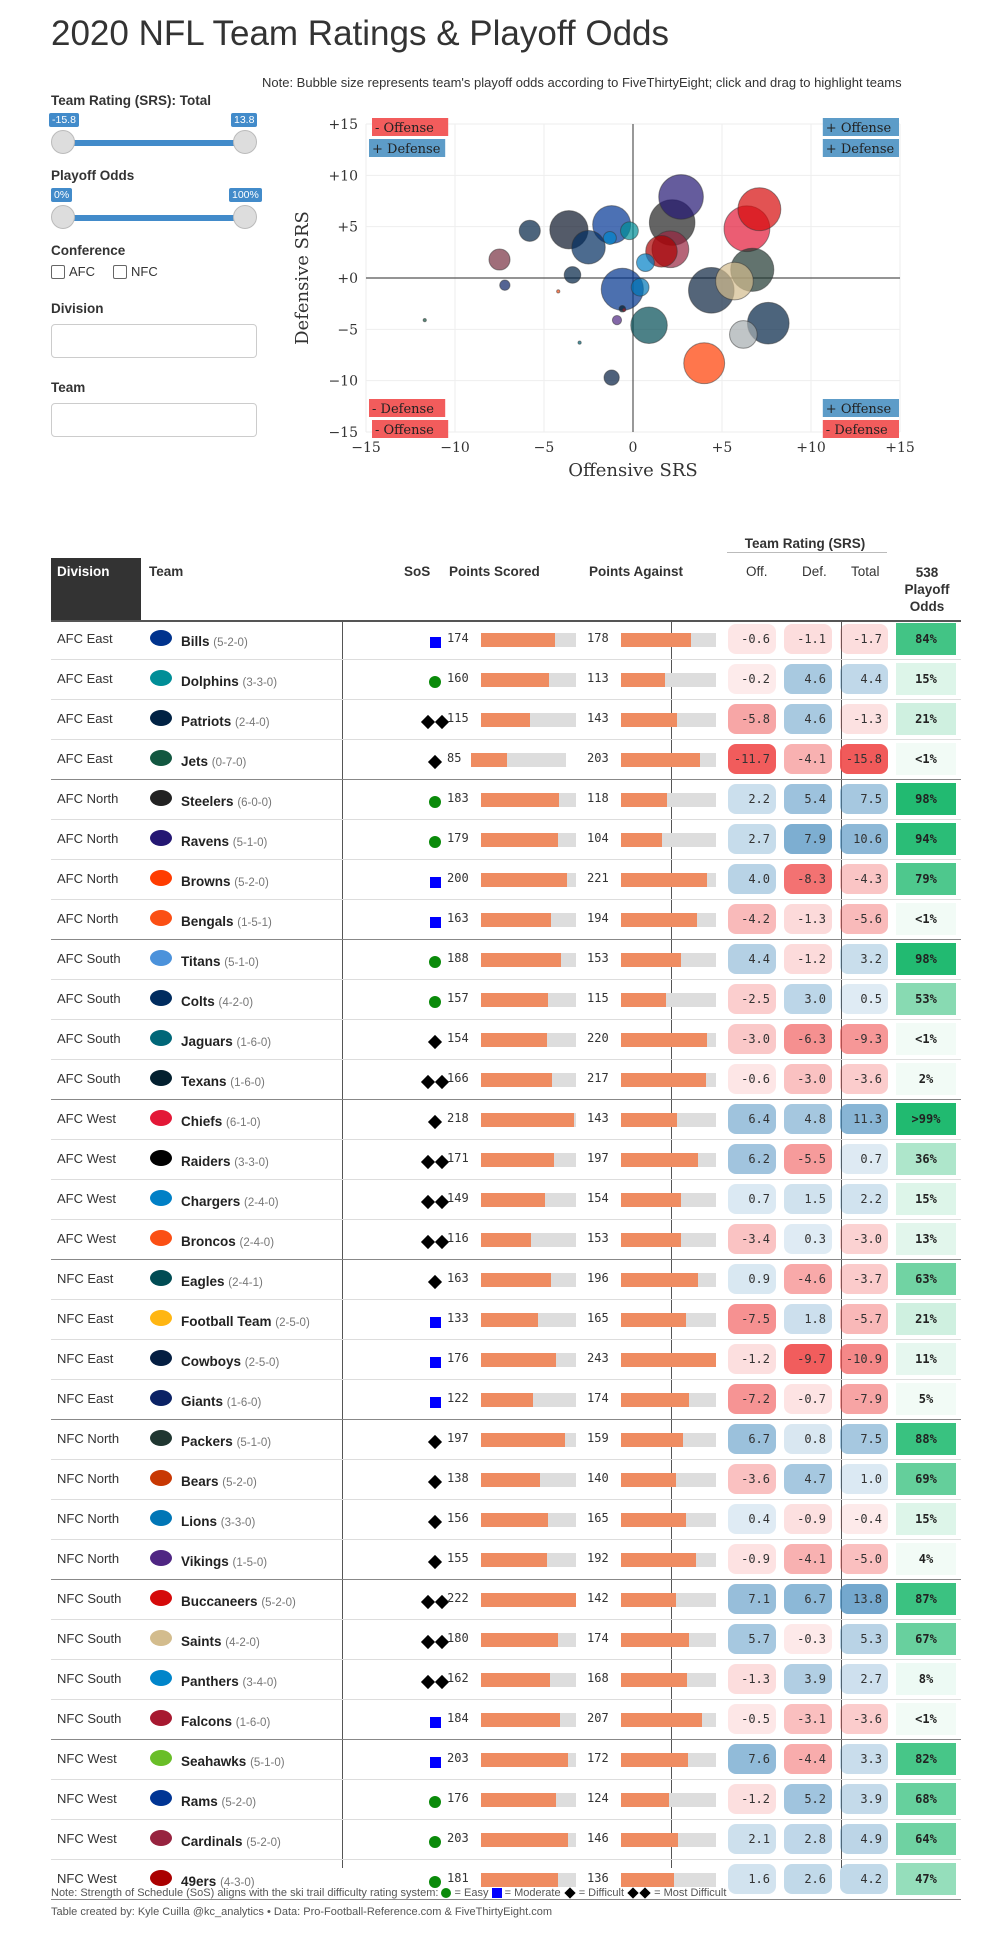 The image size is (1005, 1934). Describe the element at coordinates (529, 230) in the screenshot. I see `bubble-patriots` at that location.